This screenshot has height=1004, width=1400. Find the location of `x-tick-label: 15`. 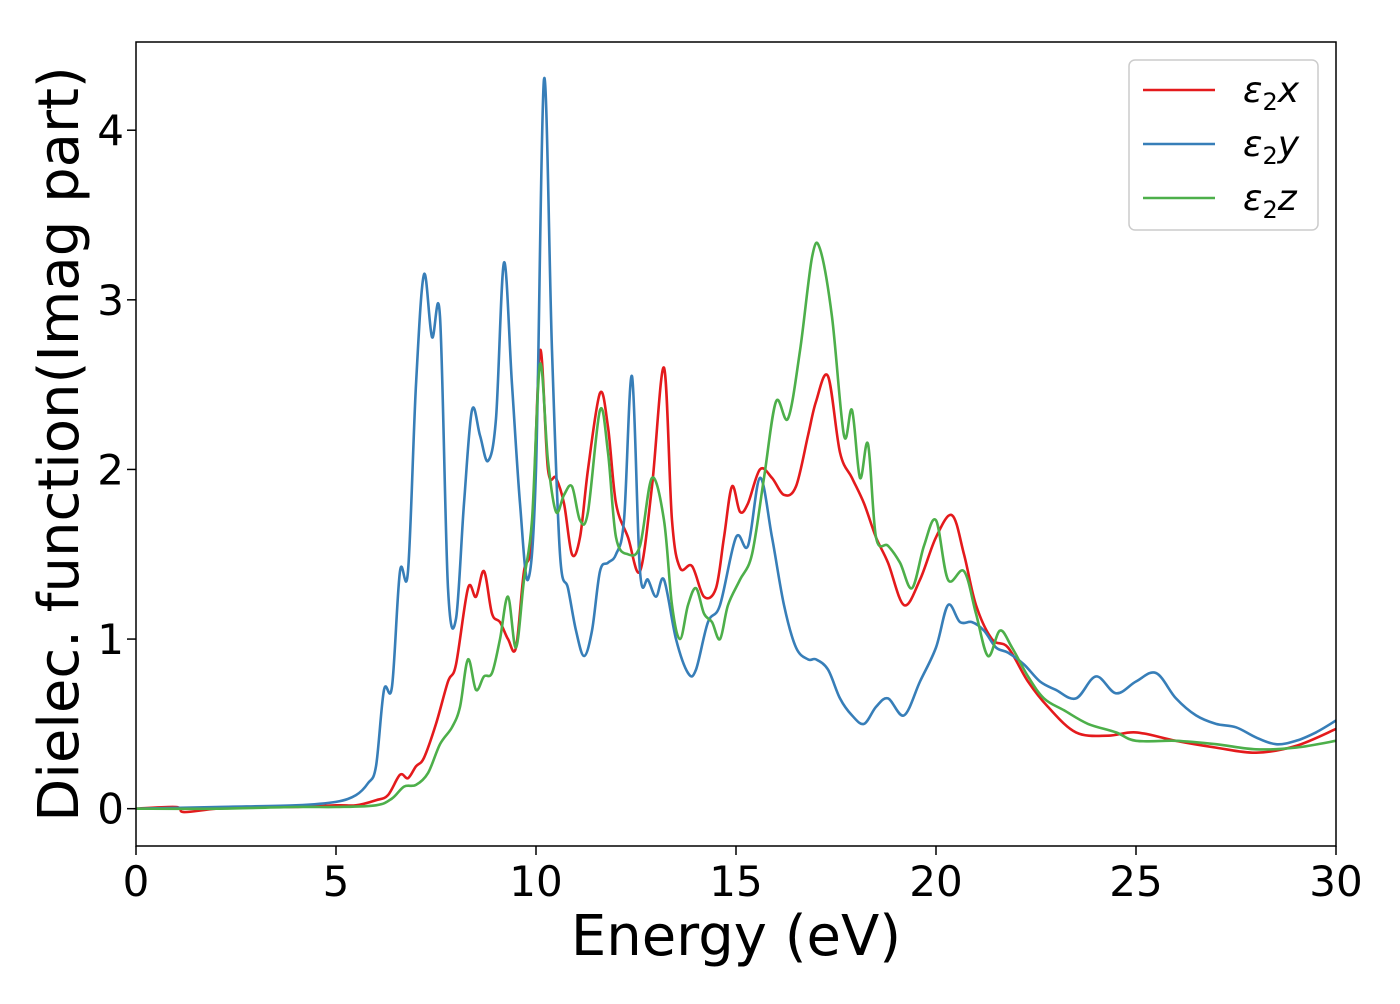

x-tick-label: 15 is located at coordinates (735, 881).